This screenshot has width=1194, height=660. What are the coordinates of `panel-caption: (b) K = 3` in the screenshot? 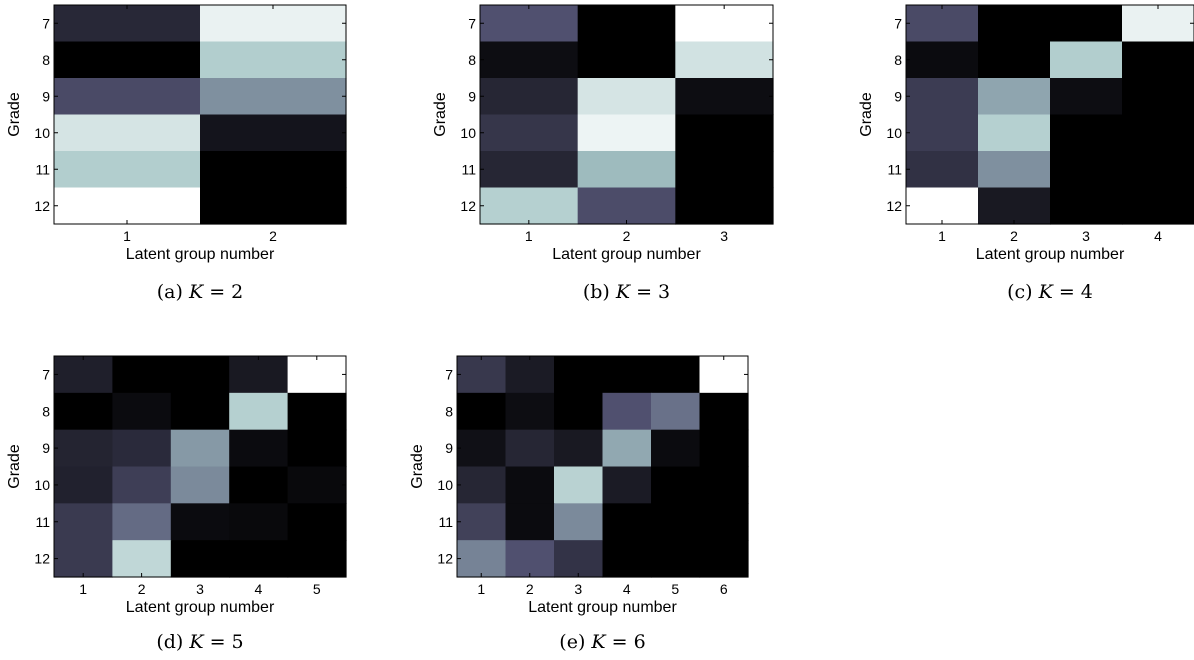 It's located at (626, 292).